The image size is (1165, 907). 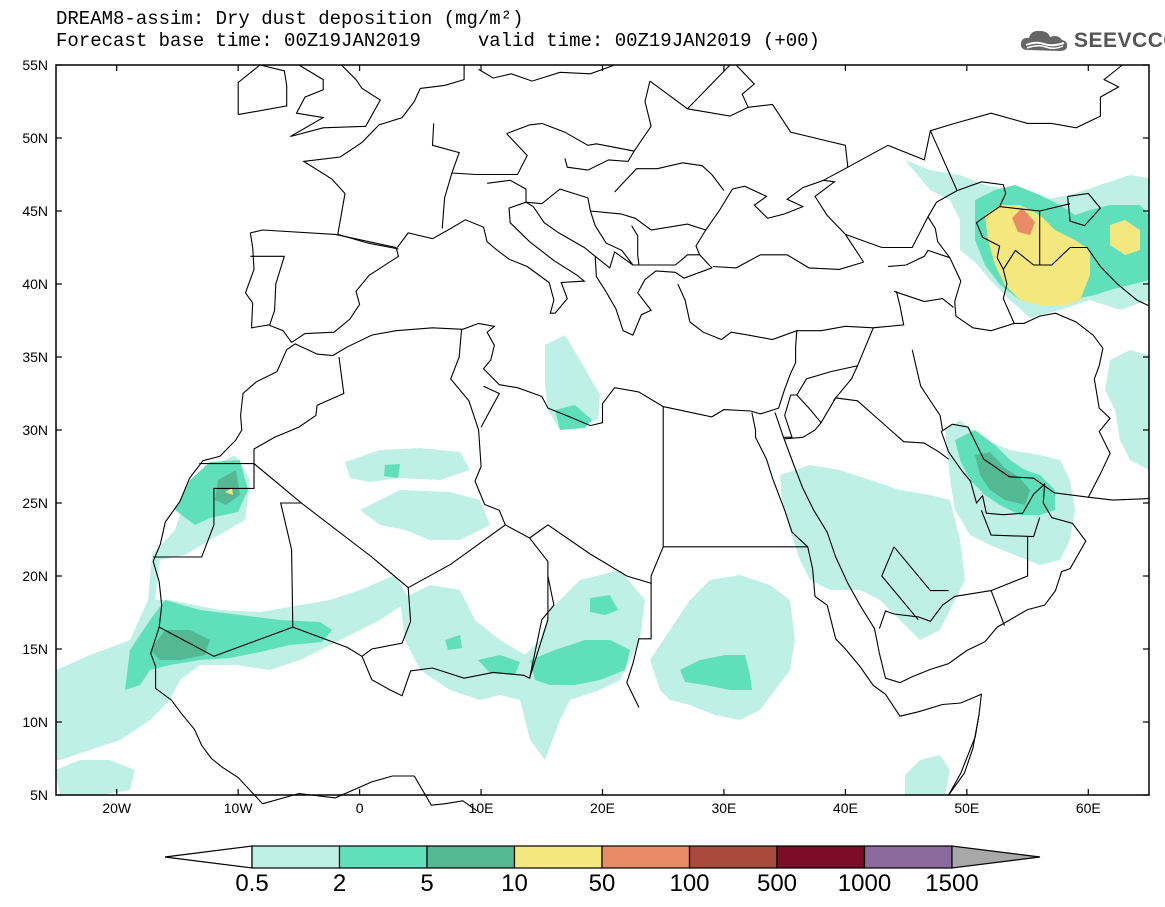 I want to click on lat-label: 45N, so click(x=35, y=211).